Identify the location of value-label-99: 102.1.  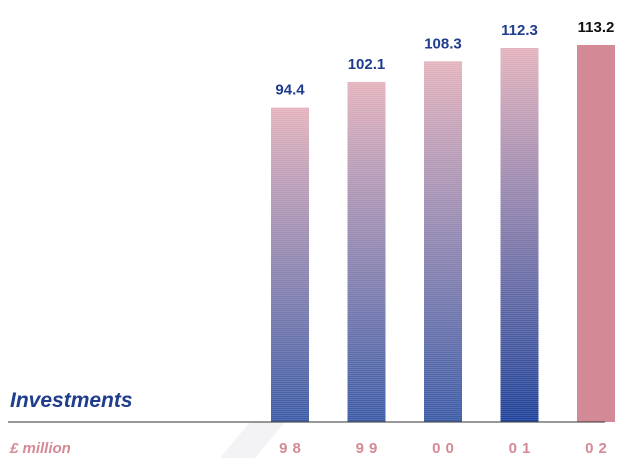
(367, 64).